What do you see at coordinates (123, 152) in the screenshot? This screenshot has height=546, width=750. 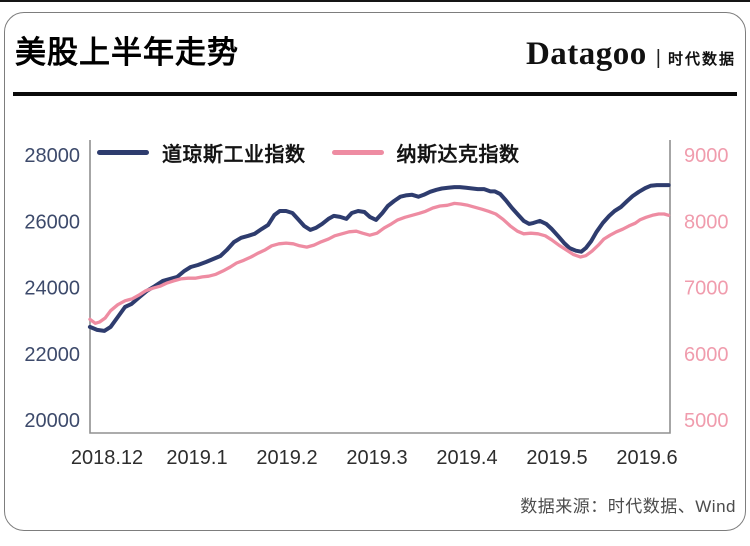 I see `dow-line-swatch` at bounding box center [123, 152].